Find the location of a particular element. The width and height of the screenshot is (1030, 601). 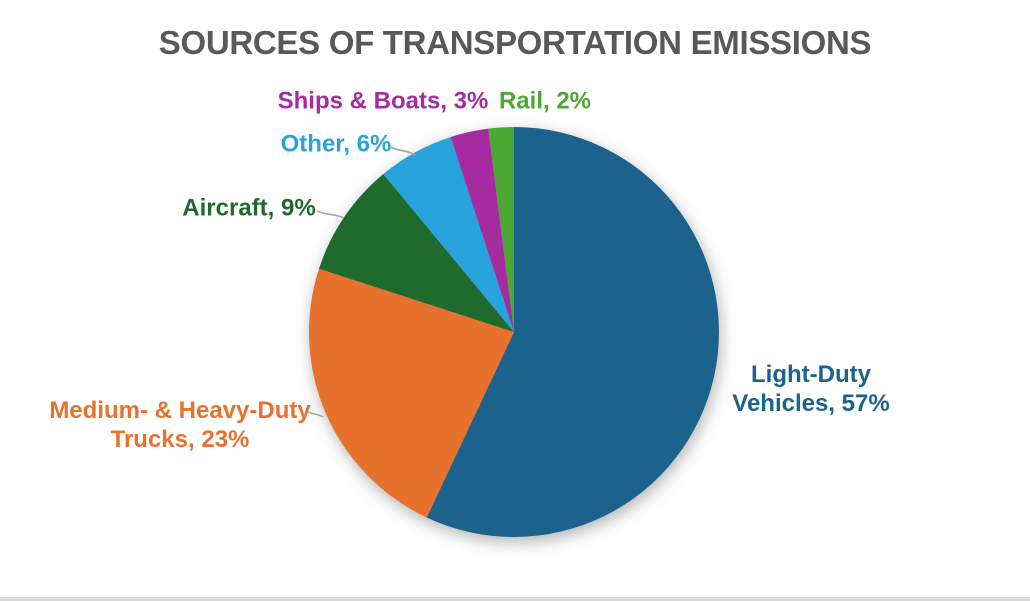

pie-slice-rail is located at coordinates (501, 229).